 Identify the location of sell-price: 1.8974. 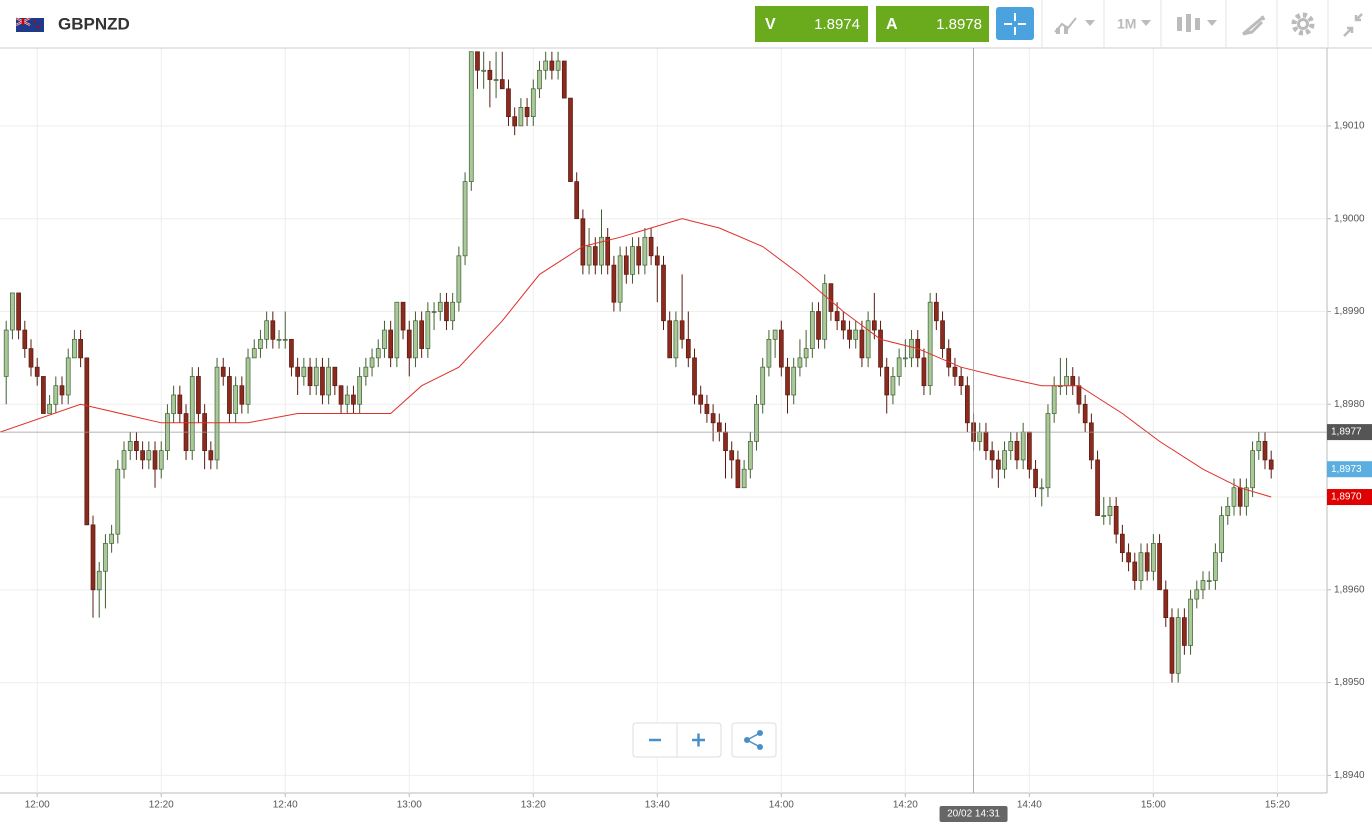
(837, 24).